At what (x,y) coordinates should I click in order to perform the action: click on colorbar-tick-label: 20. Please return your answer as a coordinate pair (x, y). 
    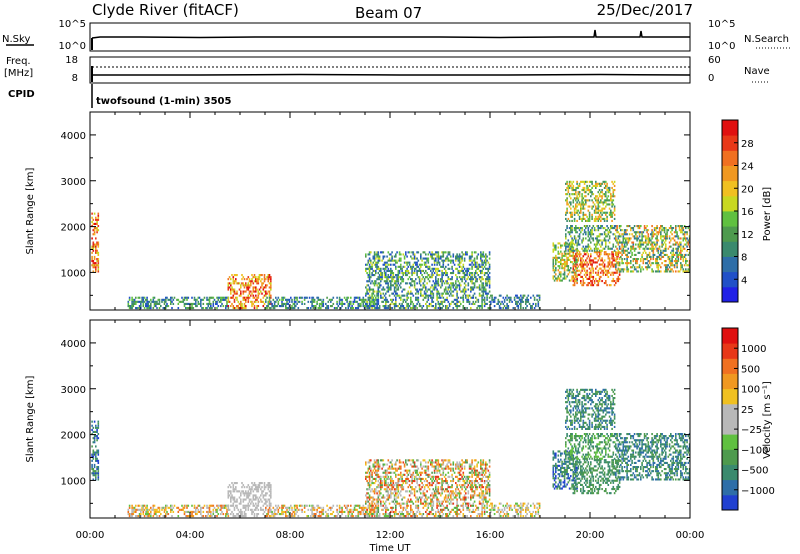
    Looking at the image, I should click on (747, 189).